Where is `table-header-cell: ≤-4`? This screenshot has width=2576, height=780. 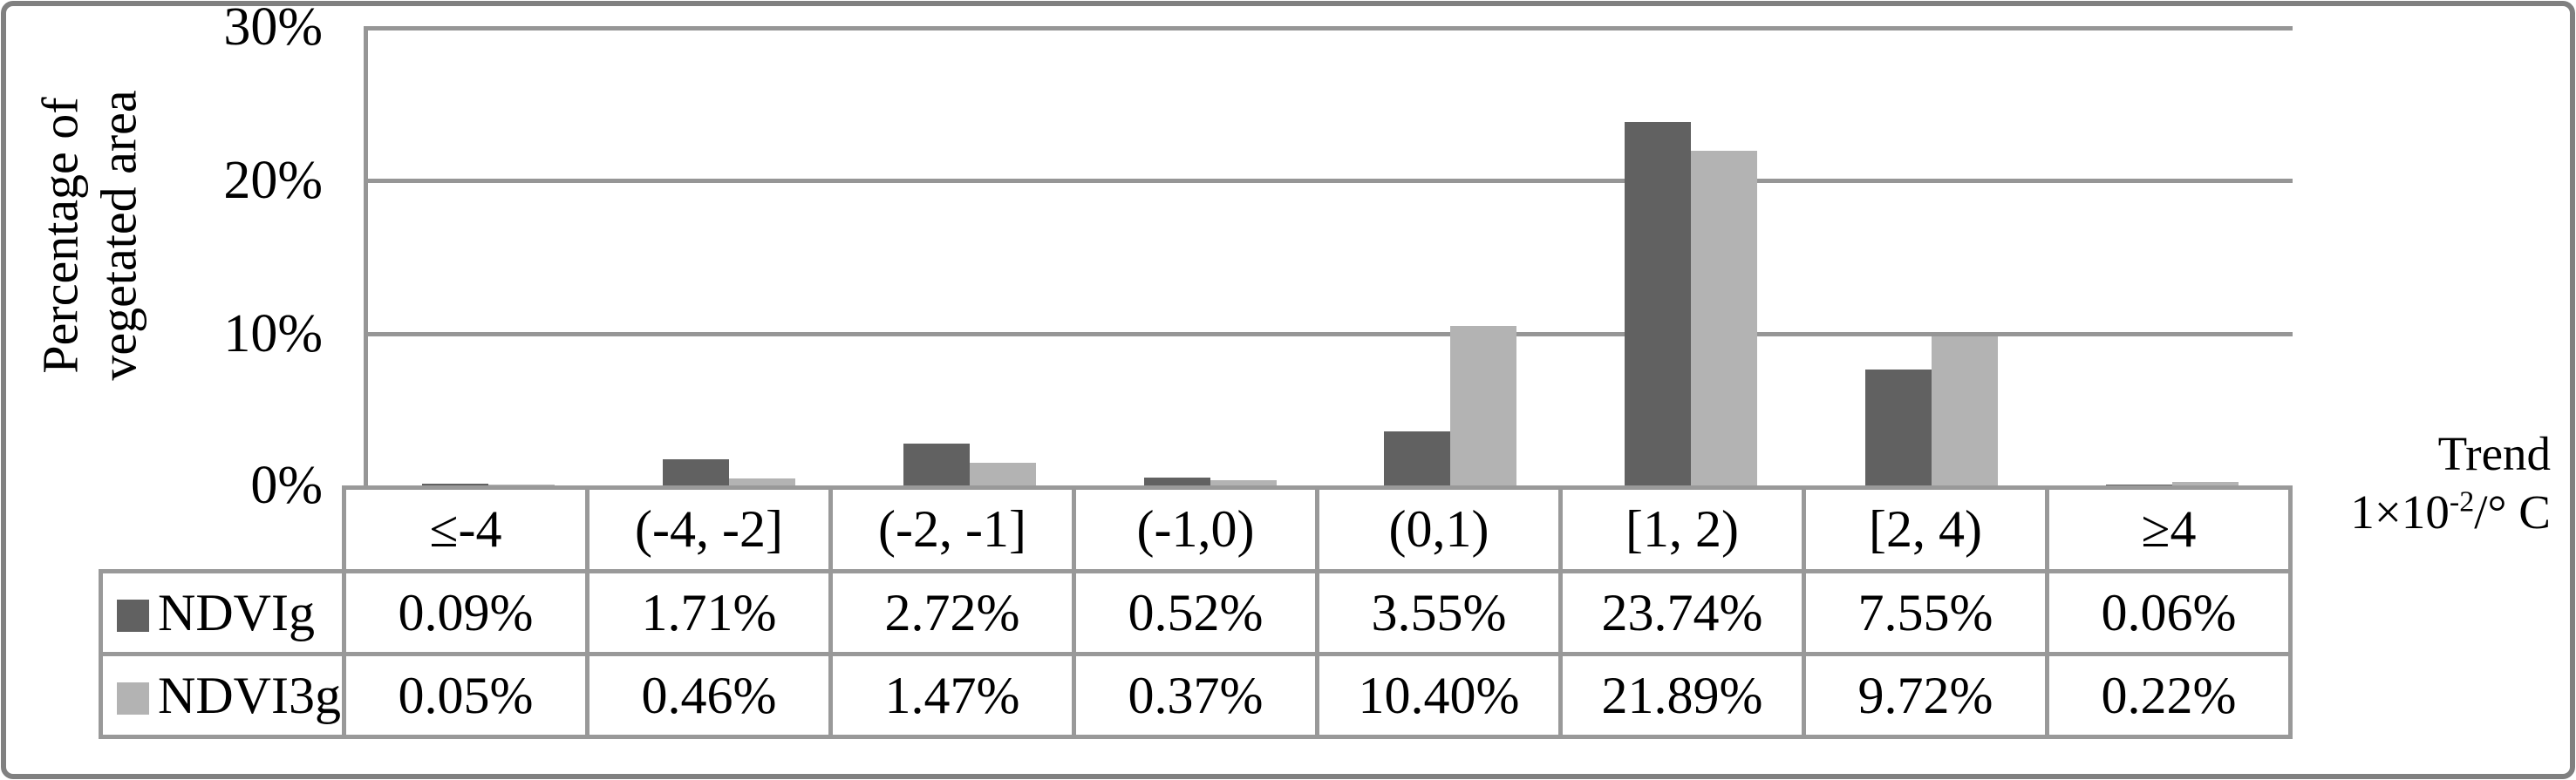 table-header-cell: ≤-4 is located at coordinates (466, 529).